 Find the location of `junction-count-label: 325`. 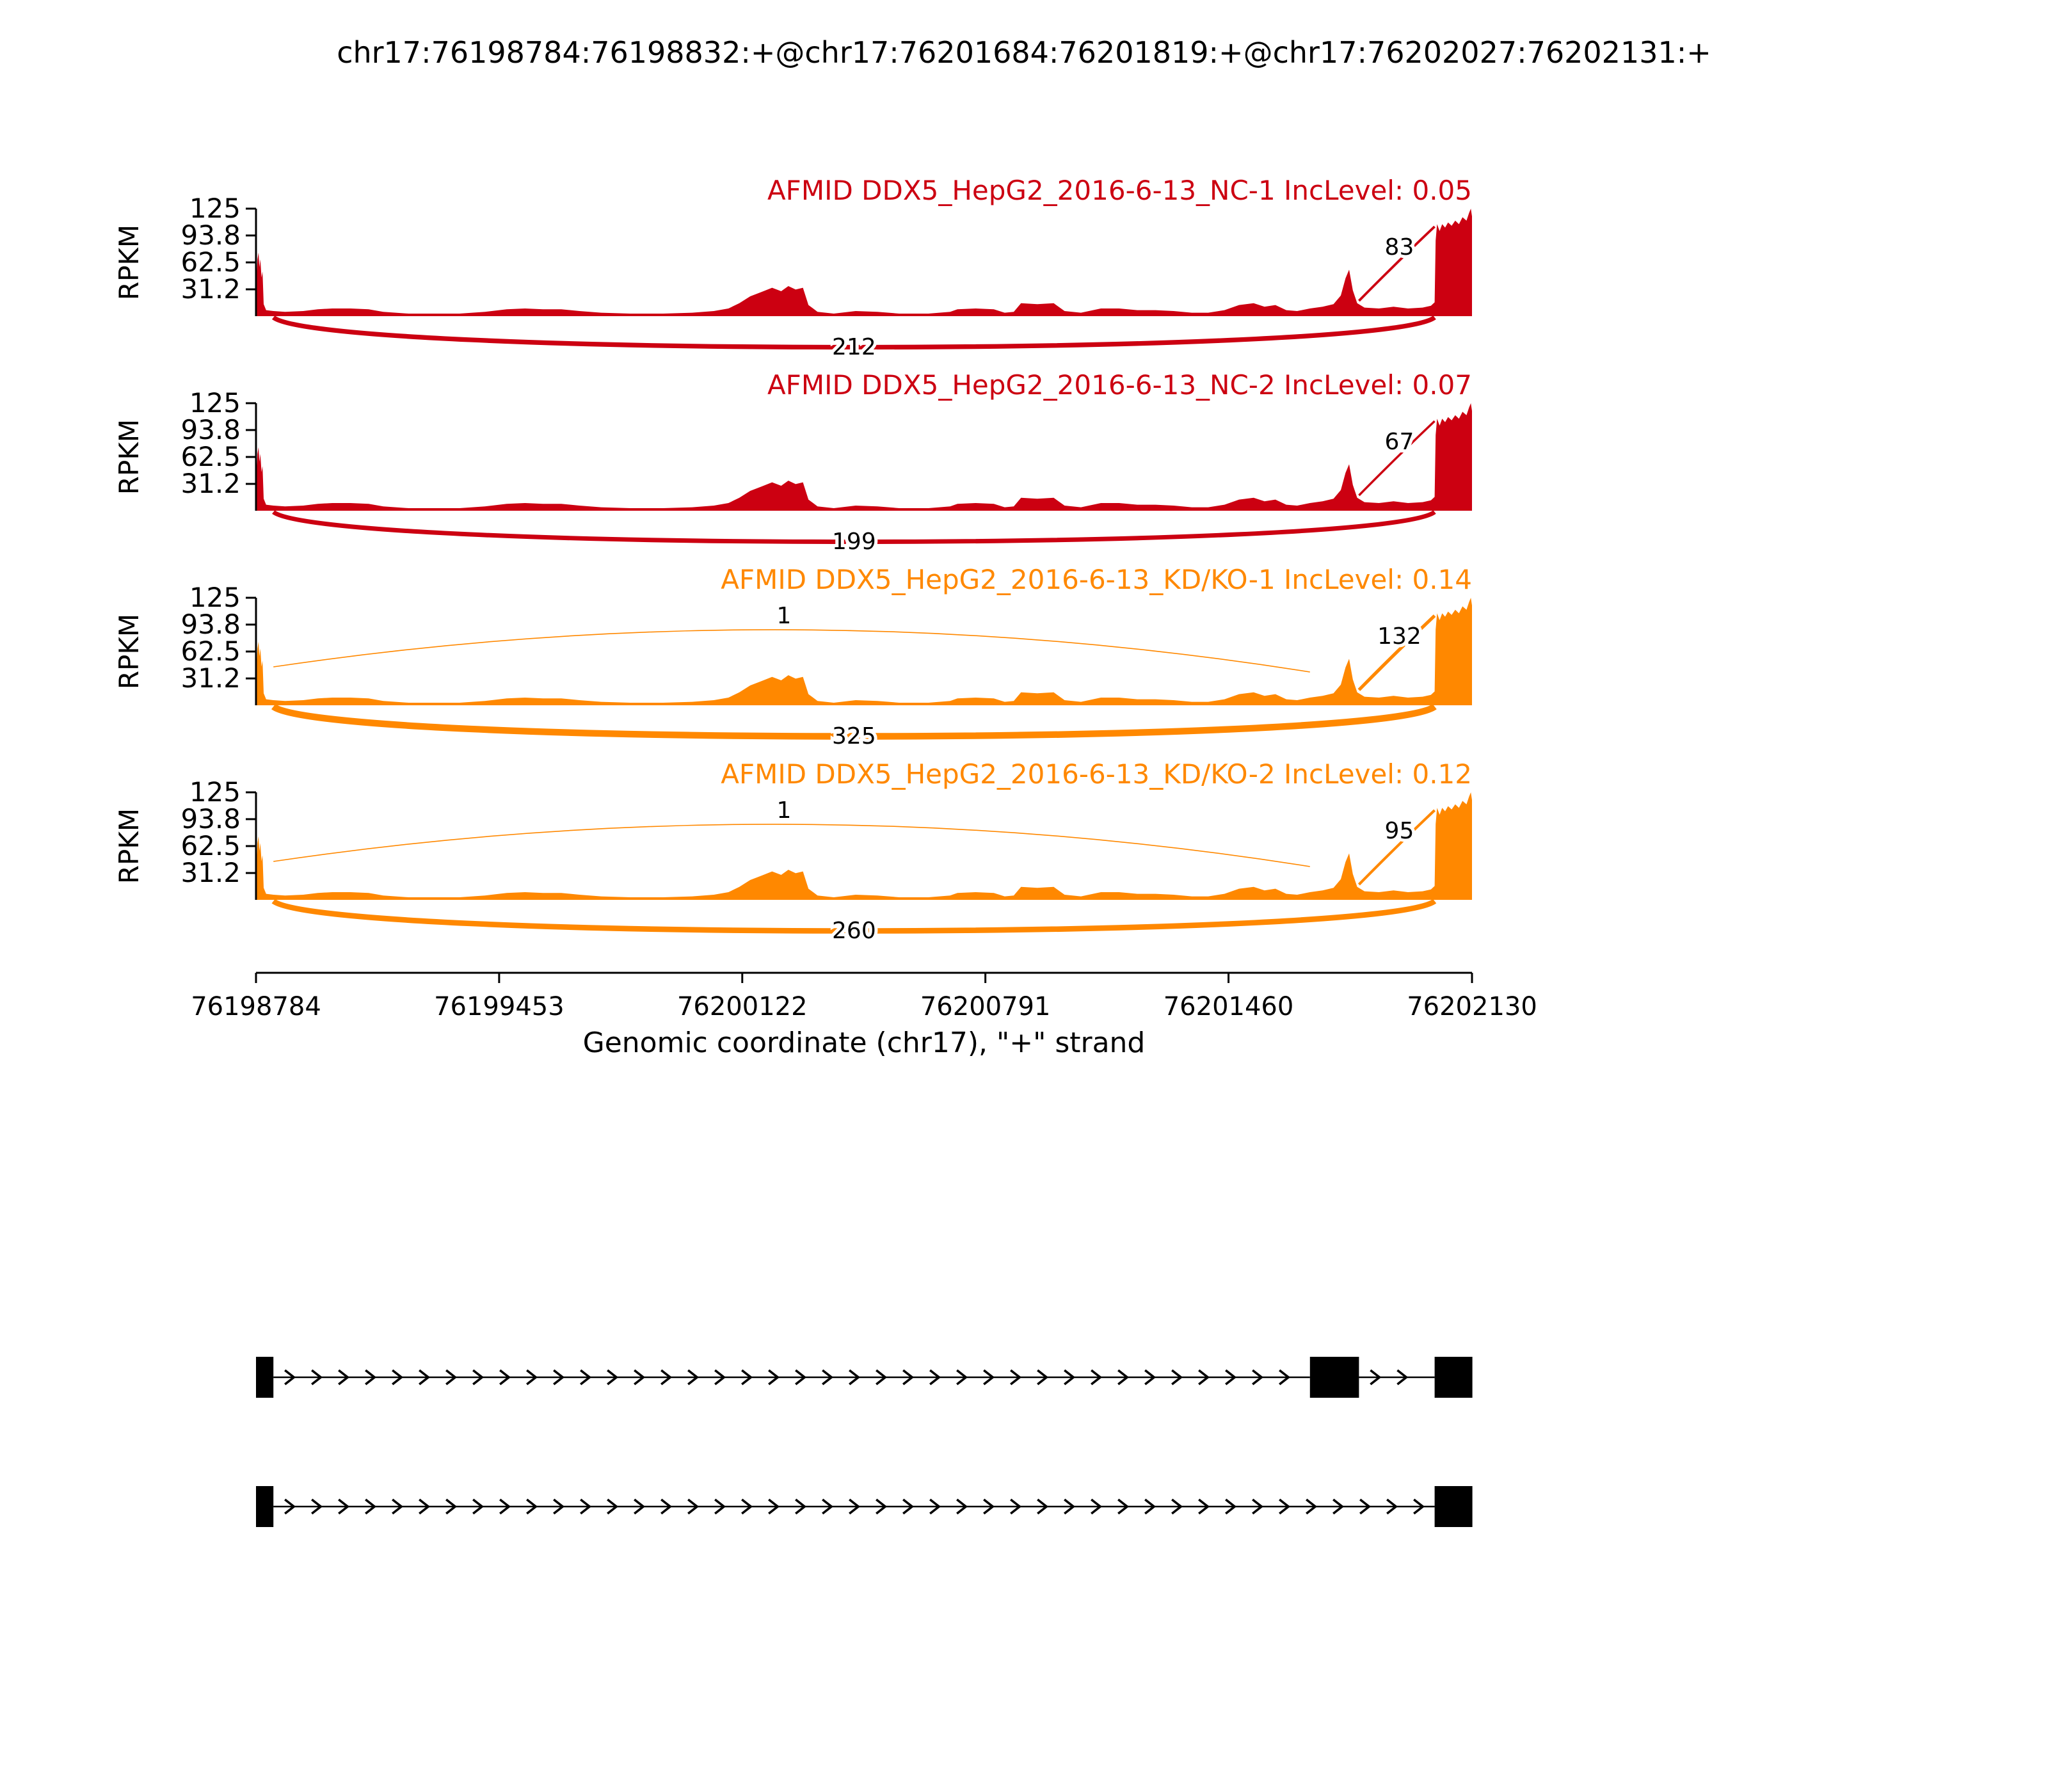

junction-count-label: 325 is located at coordinates (854, 736).